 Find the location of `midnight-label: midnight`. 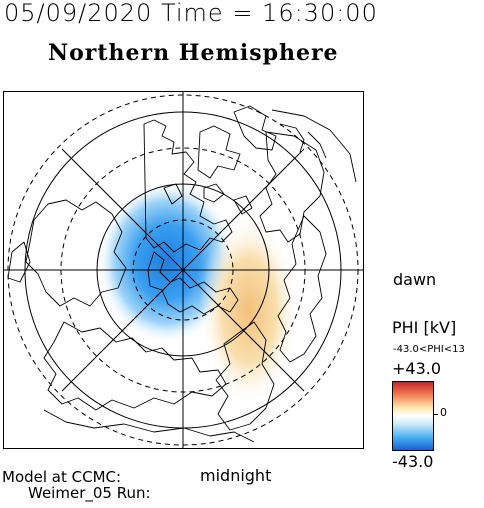

midnight-label: midnight is located at coordinates (236, 475).